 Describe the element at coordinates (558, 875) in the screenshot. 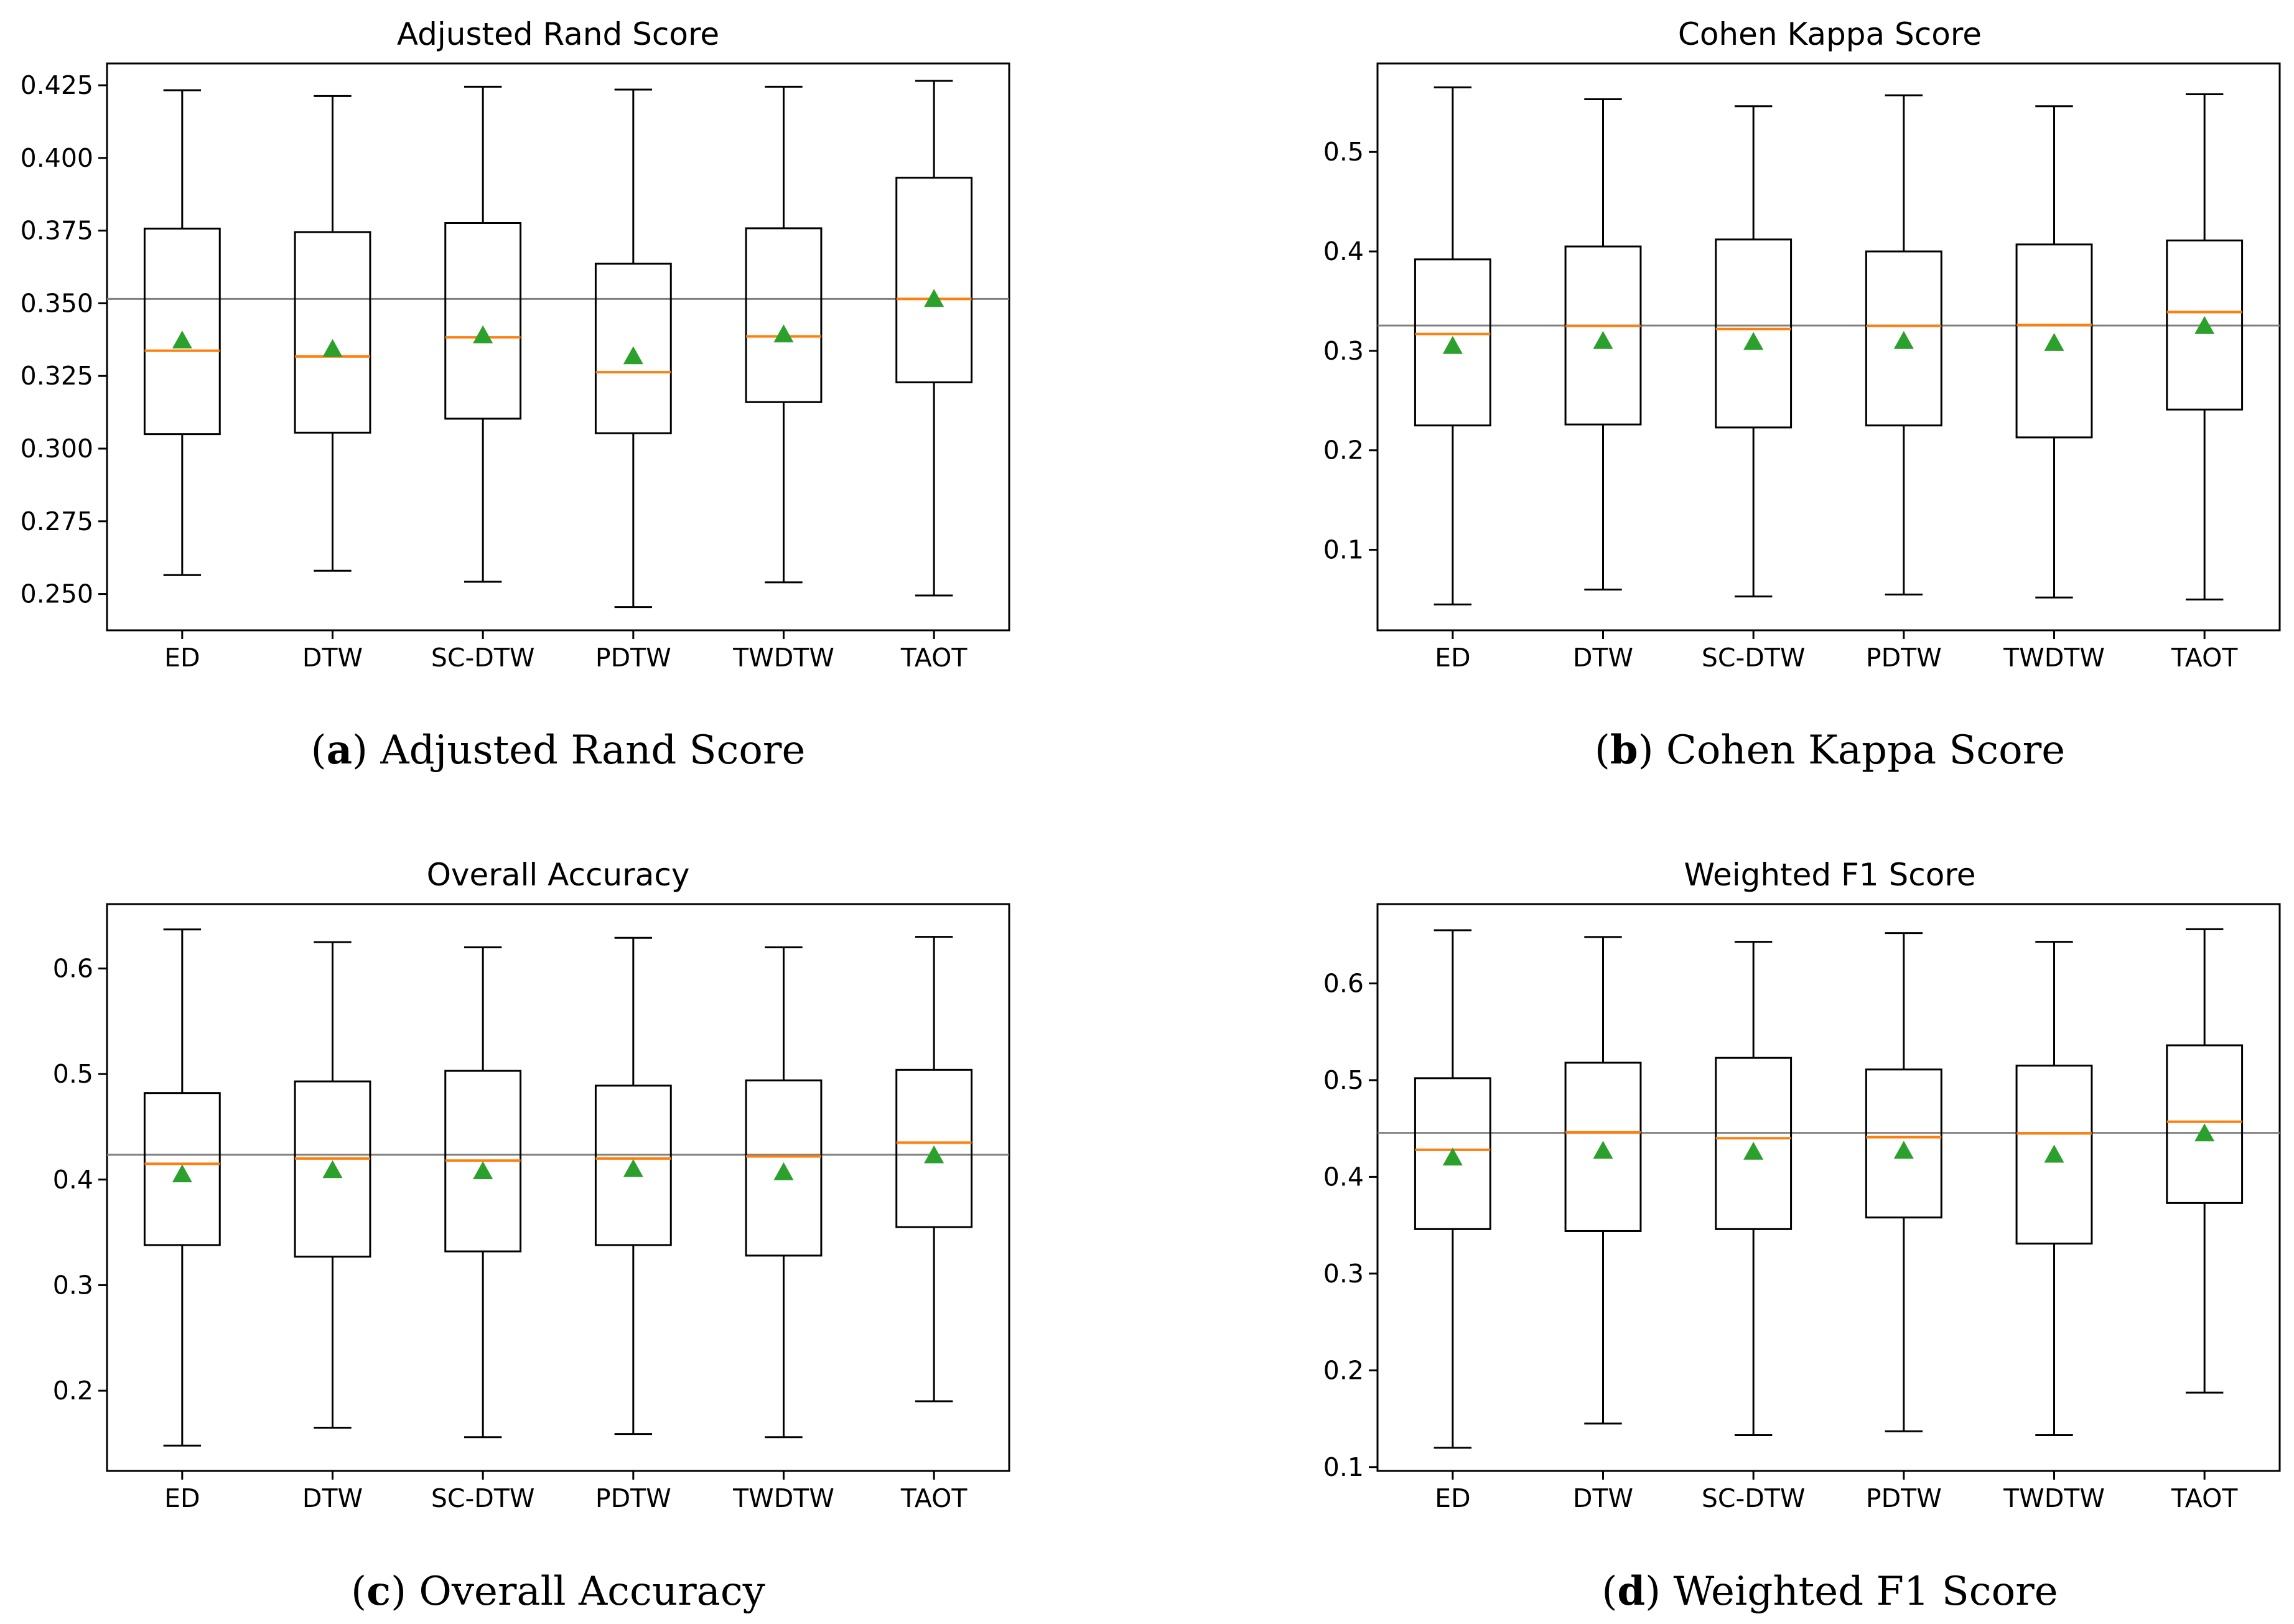

I see `chart-title: Overall Accuracy` at that location.